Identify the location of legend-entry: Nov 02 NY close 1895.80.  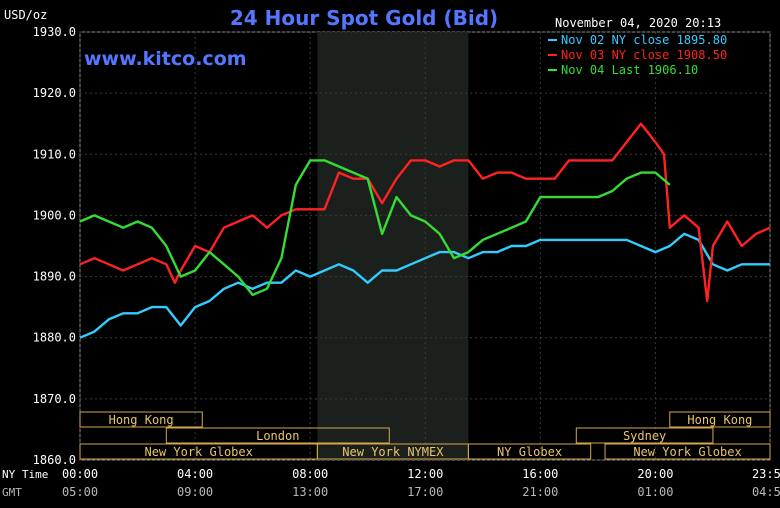
(644, 40).